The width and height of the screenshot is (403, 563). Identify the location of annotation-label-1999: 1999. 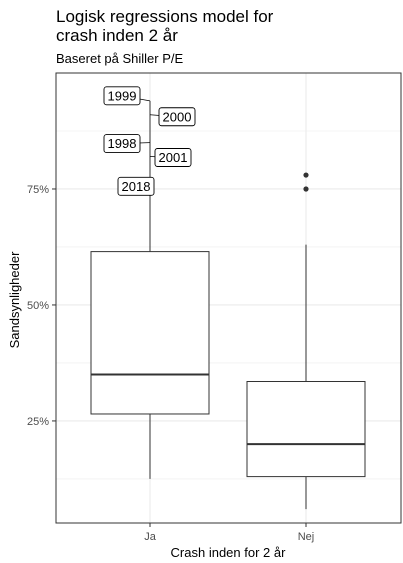
(122, 95).